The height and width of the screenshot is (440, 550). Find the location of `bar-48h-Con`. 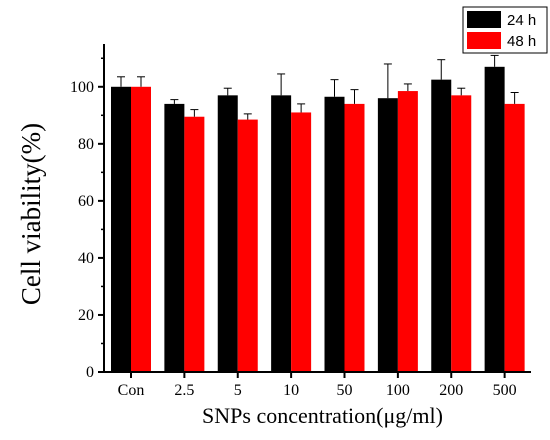

bar-48h-Con is located at coordinates (141, 229).